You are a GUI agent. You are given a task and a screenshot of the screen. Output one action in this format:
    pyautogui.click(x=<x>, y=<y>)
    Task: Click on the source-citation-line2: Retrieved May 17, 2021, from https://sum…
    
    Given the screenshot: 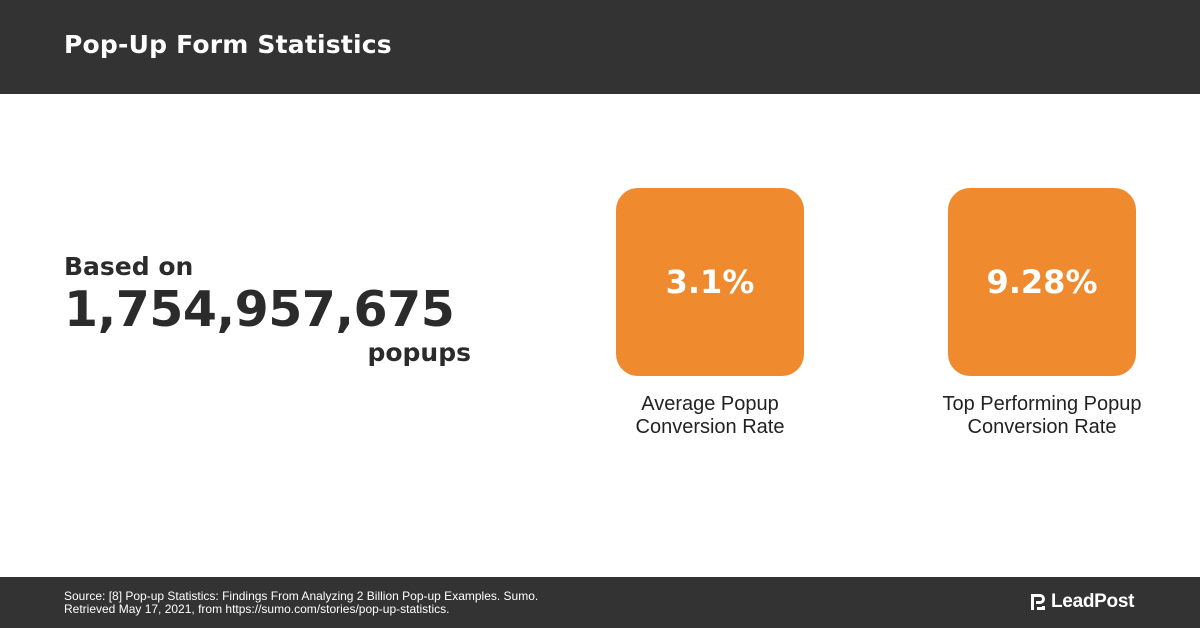 What is the action you would take?
    pyautogui.click(x=257, y=609)
    